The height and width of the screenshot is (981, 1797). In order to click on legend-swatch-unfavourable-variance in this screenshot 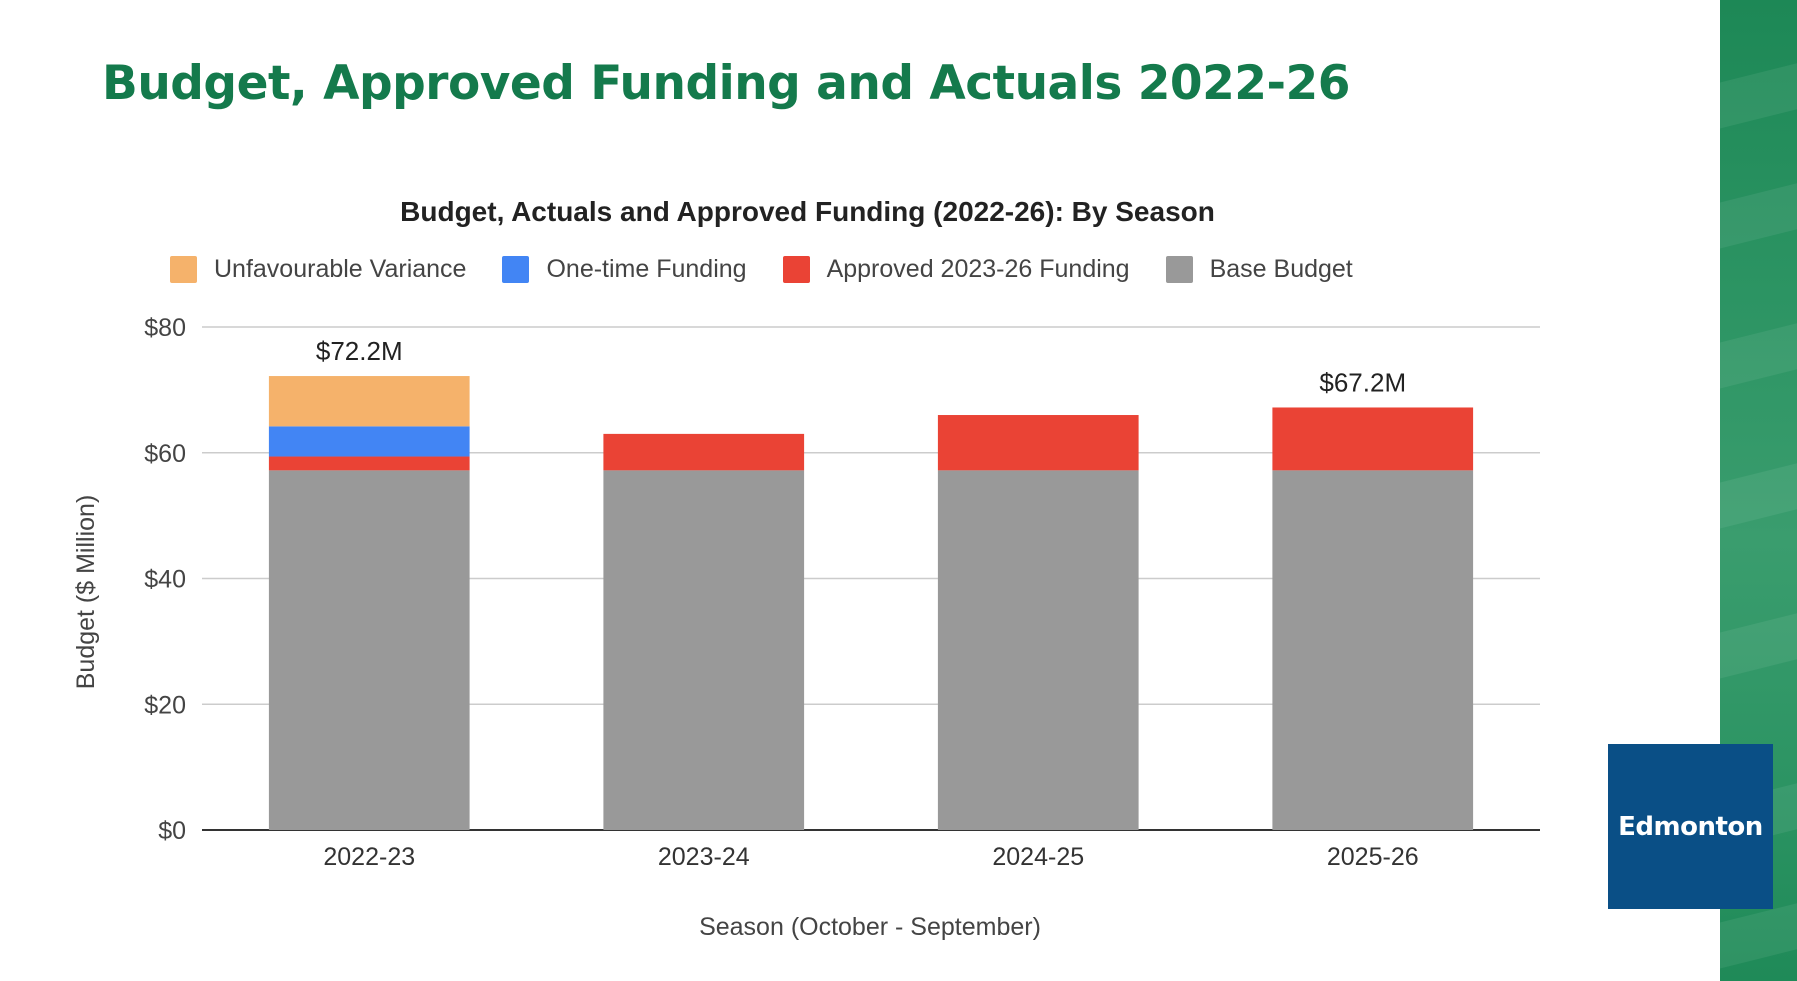, I will do `click(183, 269)`.